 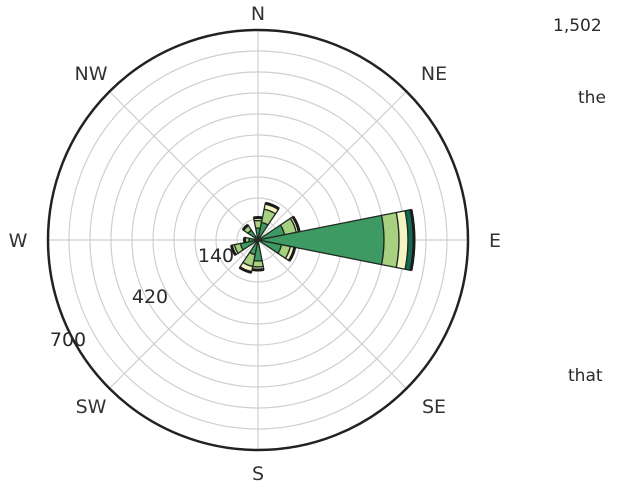 I want to click on direction-label-sw: SW, so click(x=91, y=407).